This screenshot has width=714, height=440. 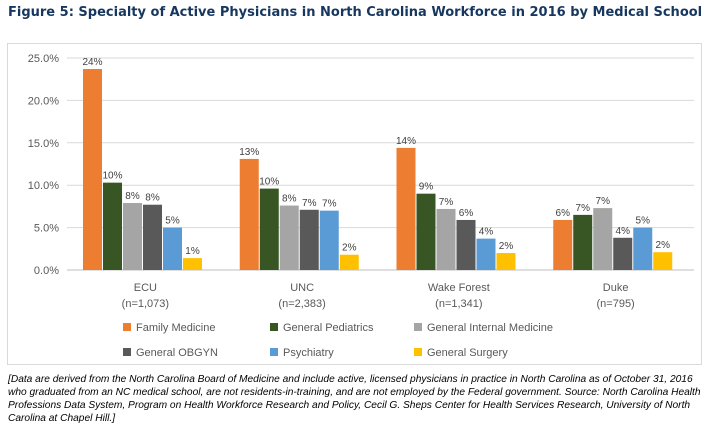 I want to click on y-tick-label: 0.0%, so click(x=46, y=271).